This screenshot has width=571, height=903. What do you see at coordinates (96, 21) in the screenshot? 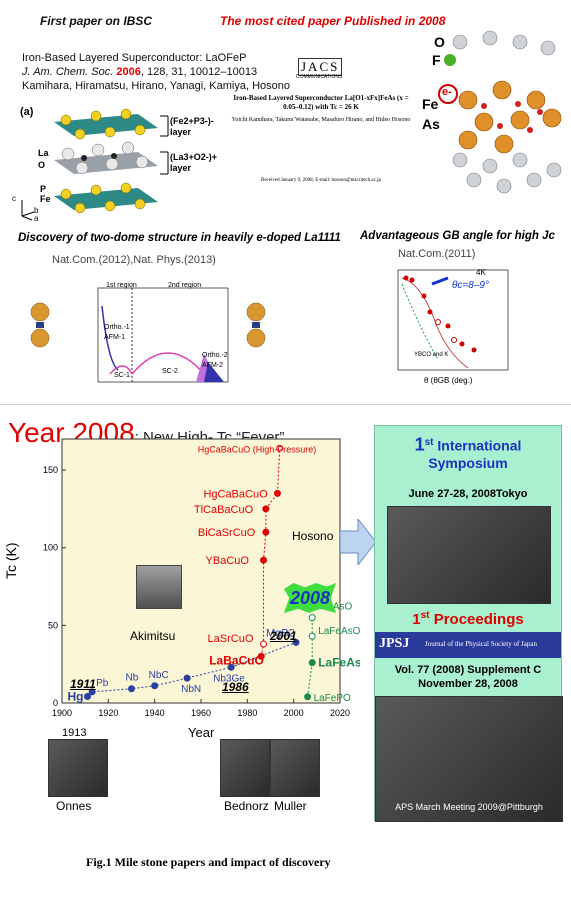
I see `ibsc-title: First paper on IBSC` at bounding box center [96, 21].